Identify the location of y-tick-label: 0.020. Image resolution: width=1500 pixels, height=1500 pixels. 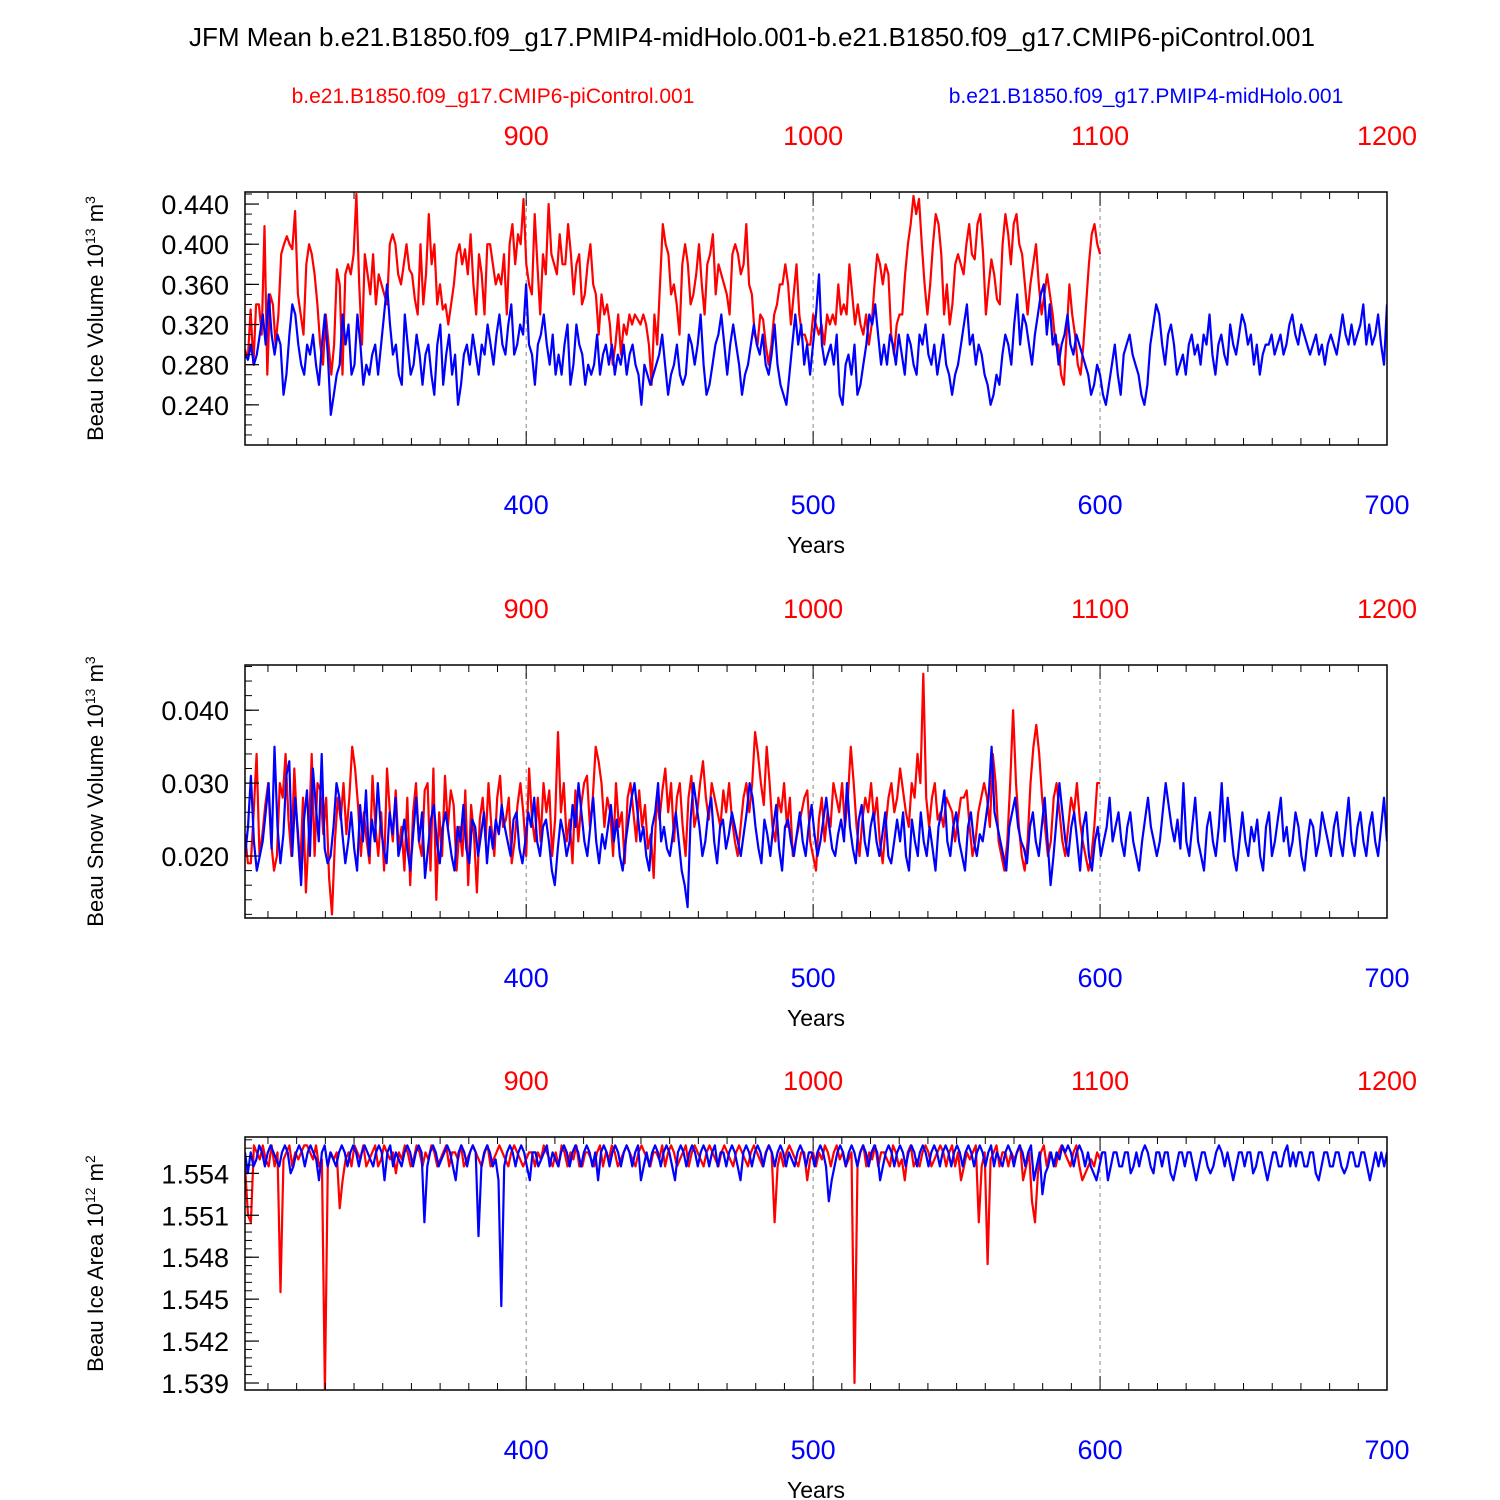
(195, 857).